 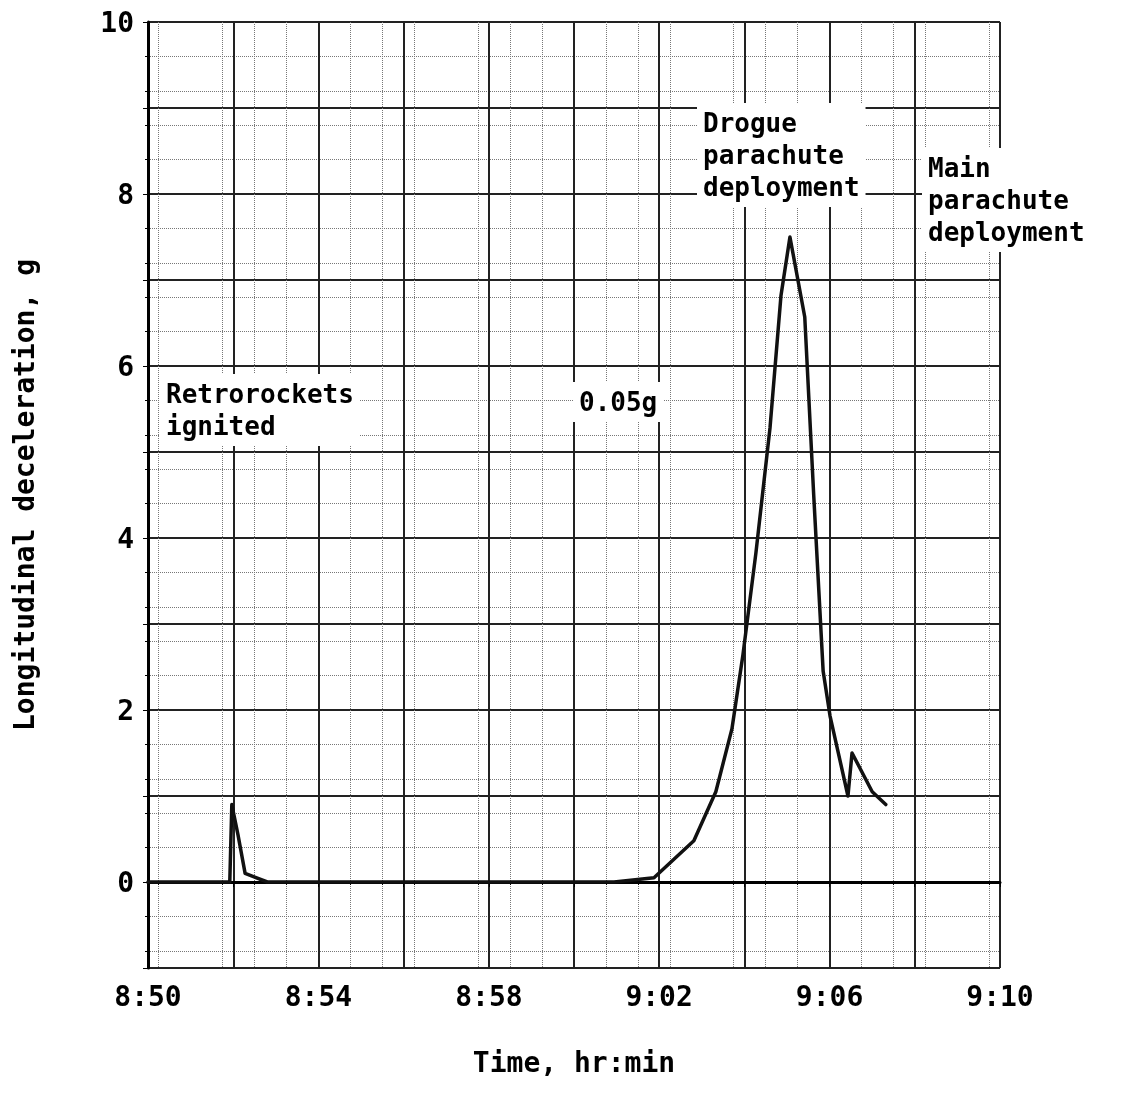 I want to click on x-tick-label: 9:10, so click(x=1000, y=996).